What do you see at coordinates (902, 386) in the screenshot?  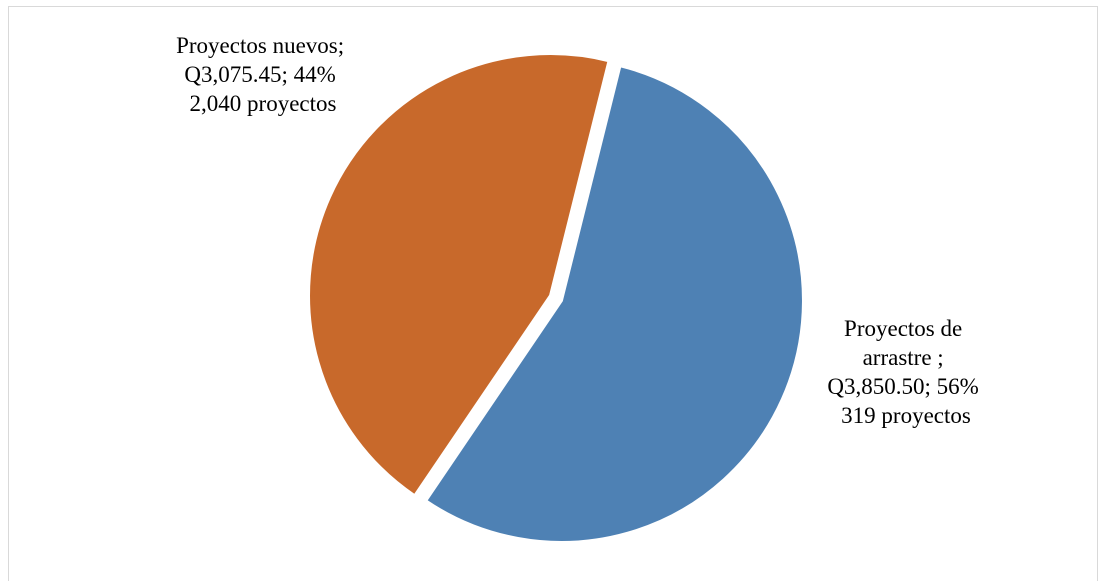 I see `label-line: Q3,850.50; 56%` at bounding box center [902, 386].